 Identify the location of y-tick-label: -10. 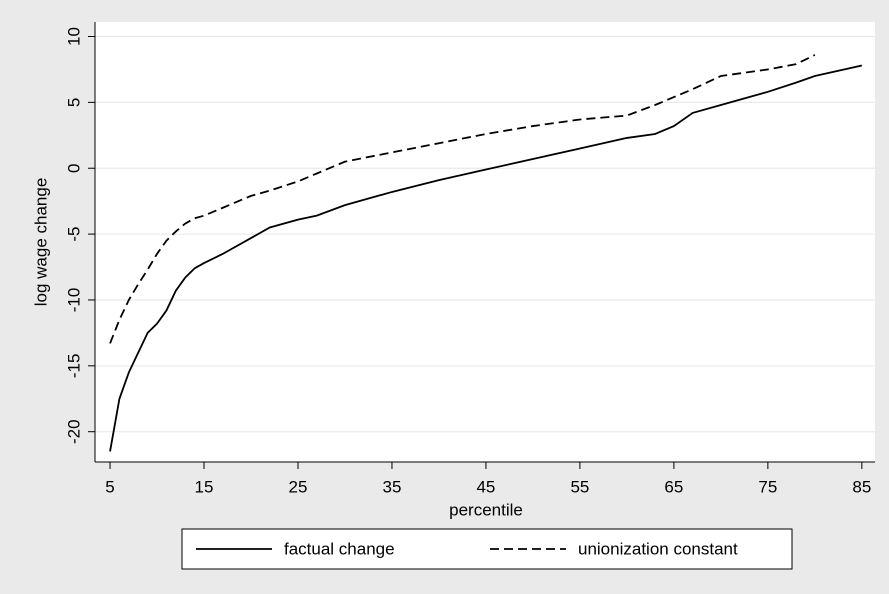
(73, 300).